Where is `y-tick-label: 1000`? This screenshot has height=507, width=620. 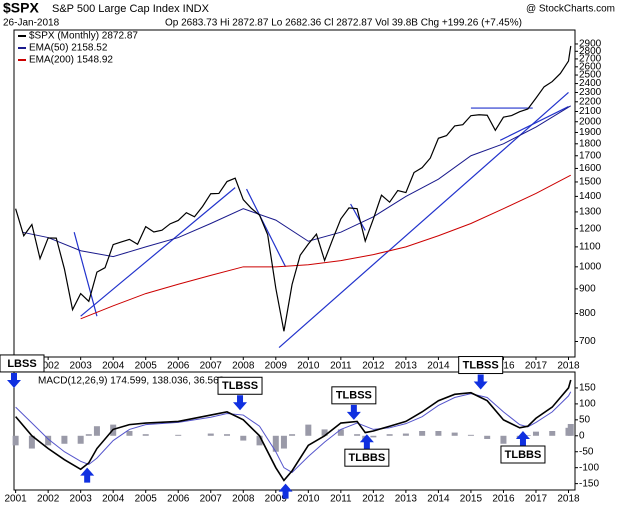
y-tick-label: 1000 is located at coordinates (590, 266).